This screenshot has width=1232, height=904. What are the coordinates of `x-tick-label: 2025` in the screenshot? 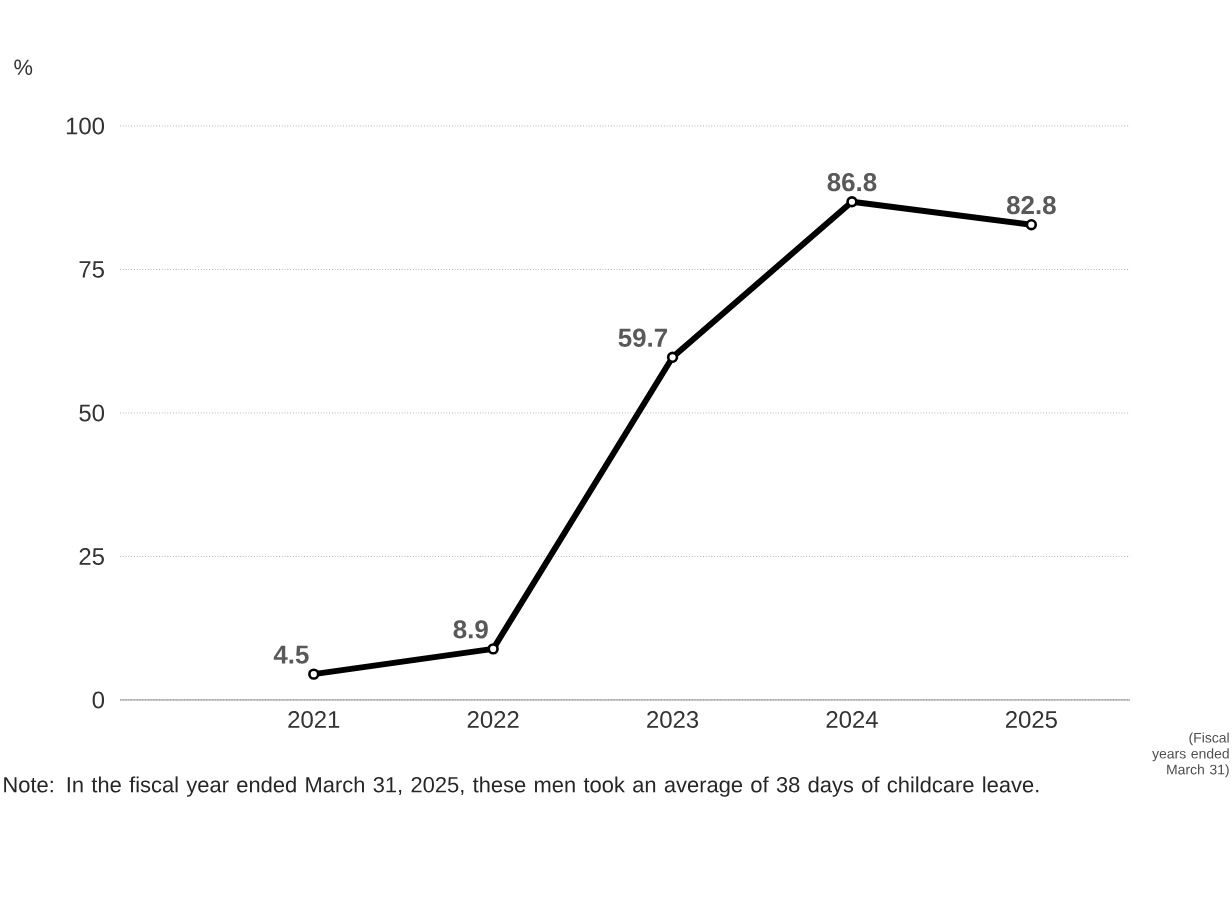 It's located at (1031, 719).